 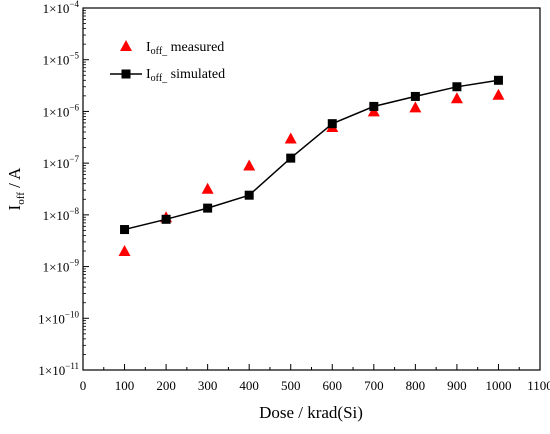 I want to click on y-tick-label: 1×10⁻⁹, so click(x=61, y=266).